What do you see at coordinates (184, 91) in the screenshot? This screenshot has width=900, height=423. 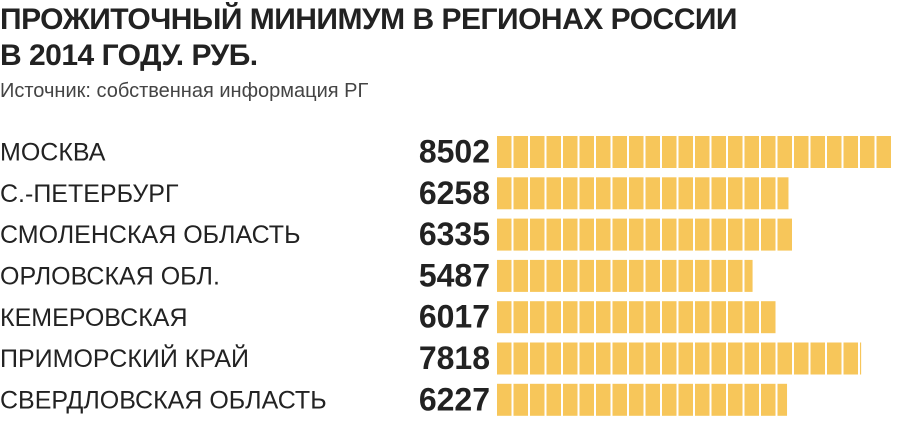 I see `chart-subtitle: Источник: собственная информация РГ` at bounding box center [184, 91].